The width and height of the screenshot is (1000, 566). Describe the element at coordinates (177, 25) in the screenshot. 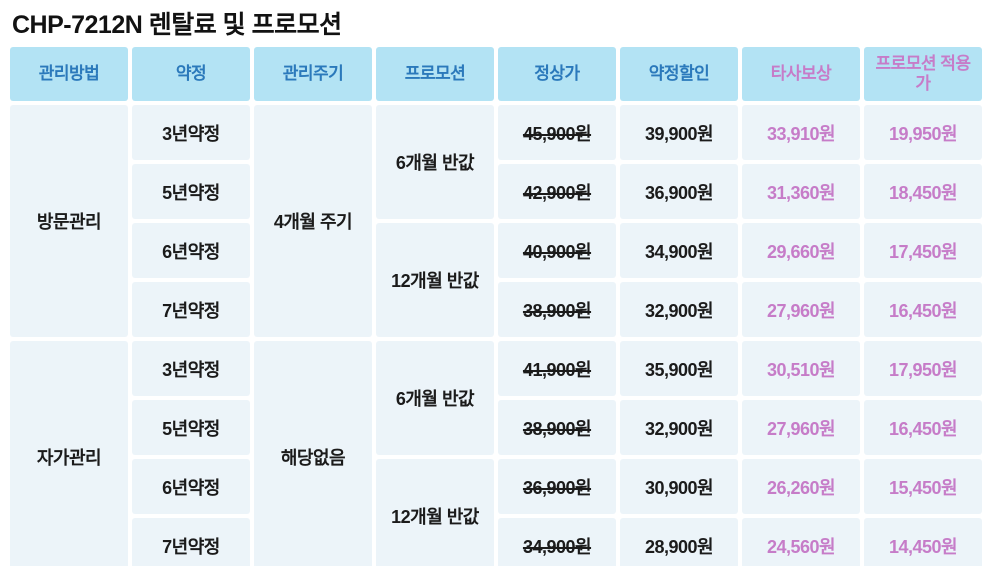

I see `page-title: CHP-7212N 렌탈료 및 프로모션` at that location.